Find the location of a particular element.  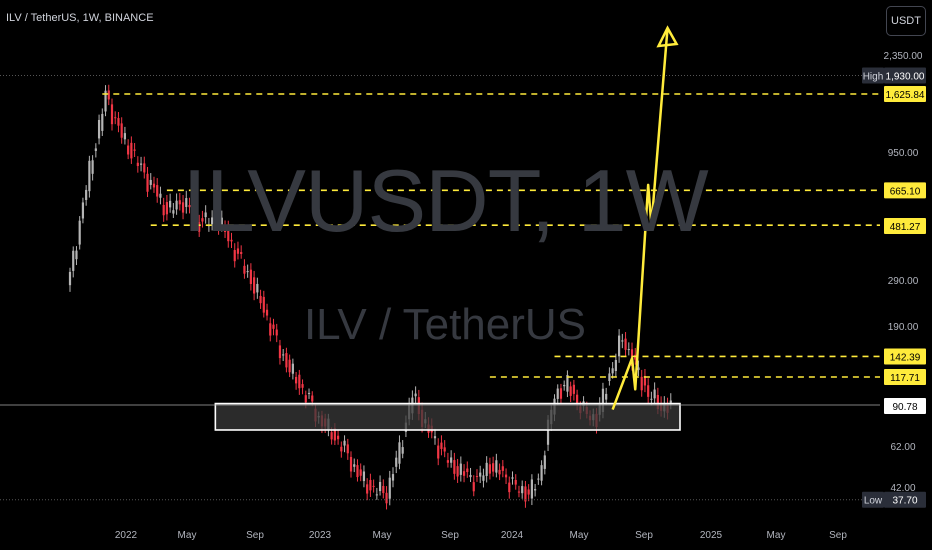

price-label: 37.70 is located at coordinates (904, 501).